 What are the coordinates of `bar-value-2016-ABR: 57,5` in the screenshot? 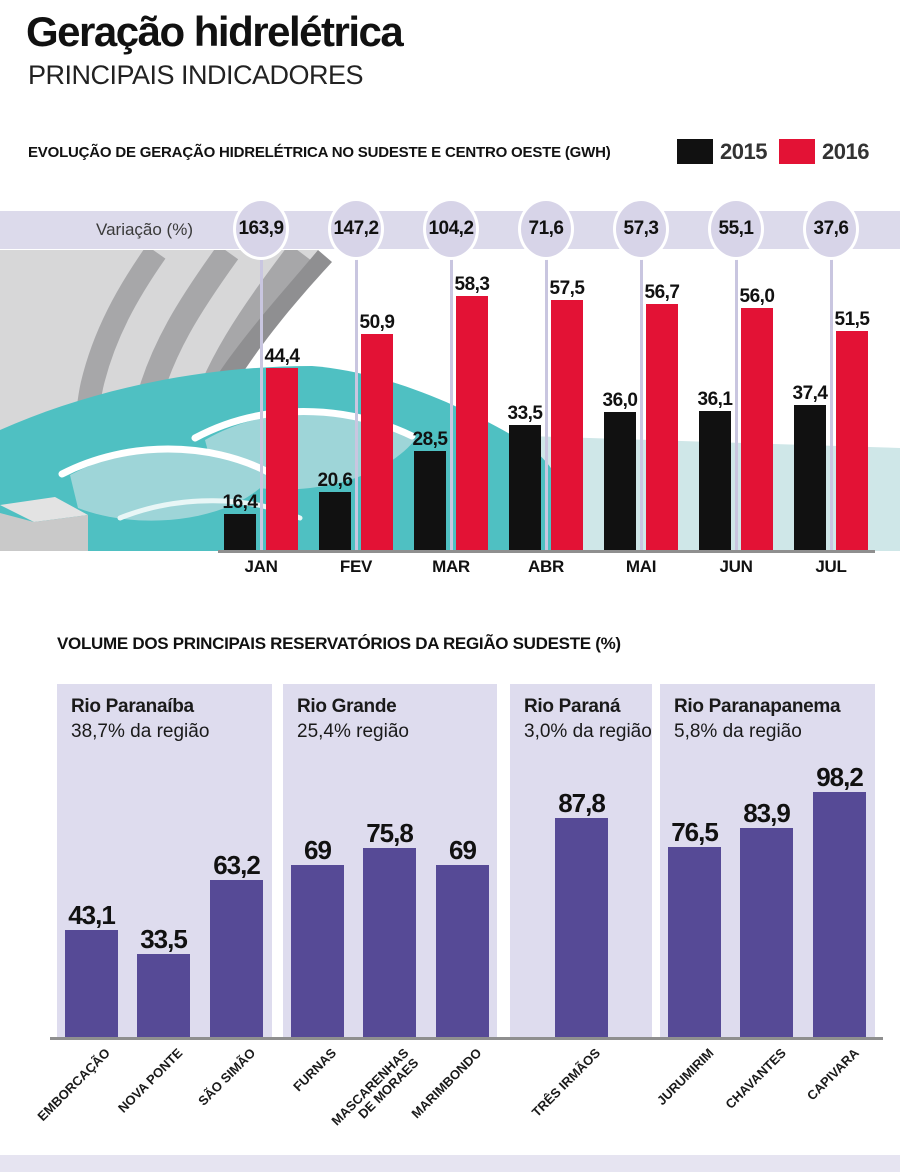 It's located at (567, 288).